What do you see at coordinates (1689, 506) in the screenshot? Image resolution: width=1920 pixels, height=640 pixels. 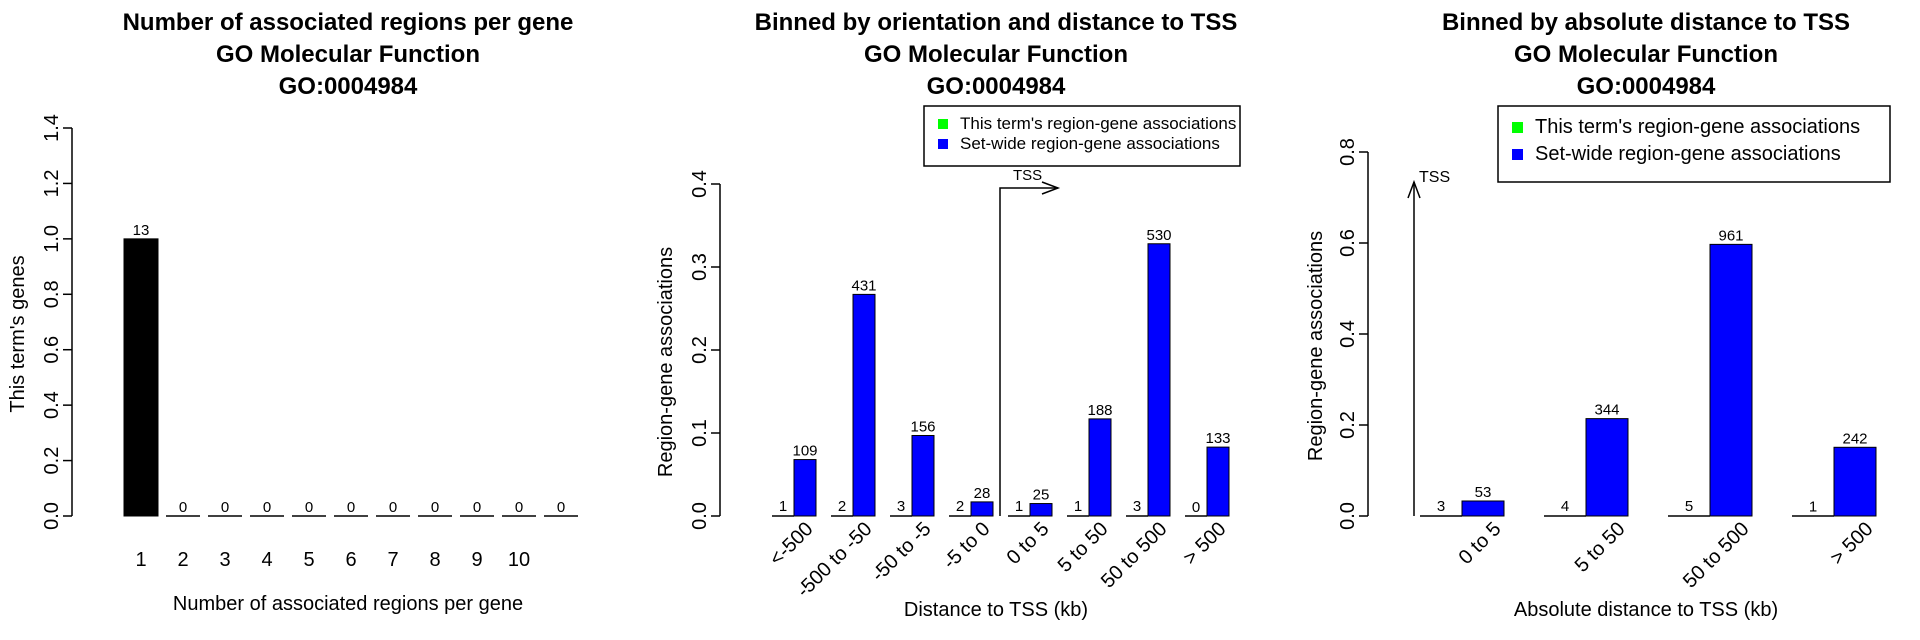 I see `chart-3-data-label: 5` at bounding box center [1689, 506].